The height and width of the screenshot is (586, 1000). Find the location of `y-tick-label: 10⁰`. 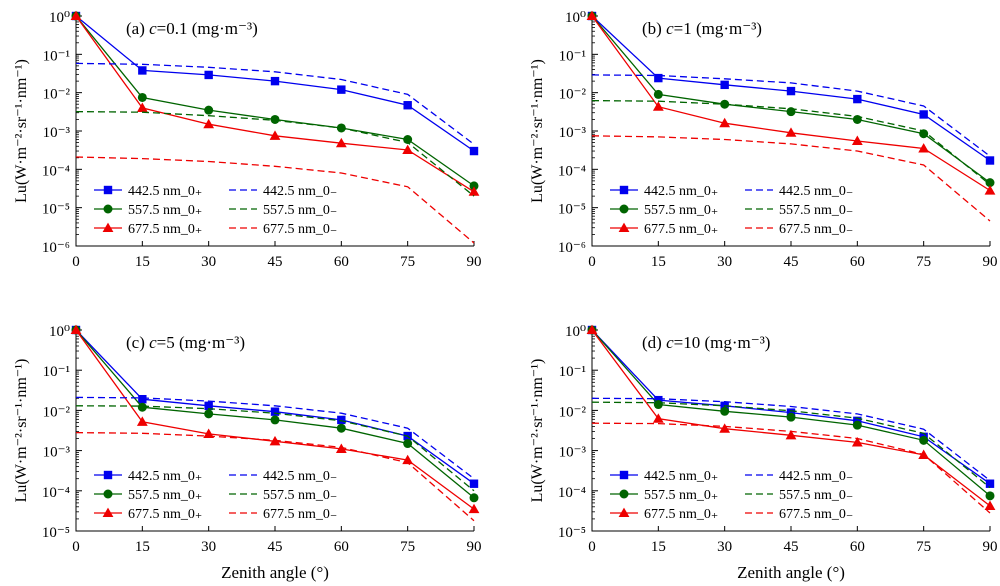

y-tick-label: 10⁰ is located at coordinates (575, 18).